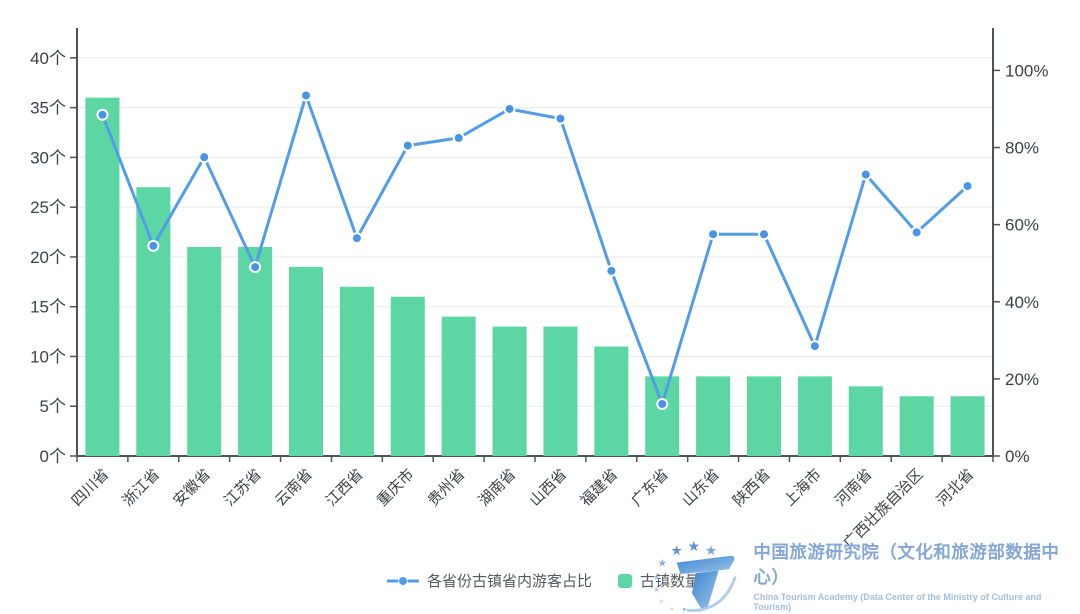 The height and width of the screenshot is (614, 1080). I want to click on left-axis-label: 5个, so click(53, 406).